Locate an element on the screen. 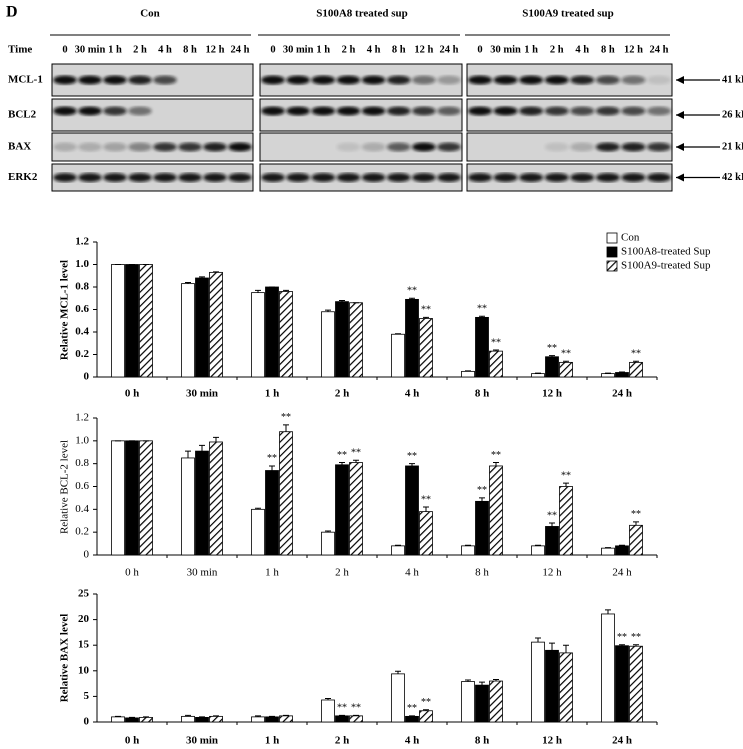 The height and width of the screenshot is (749, 743). time-point: 24 h is located at coordinates (449, 49).